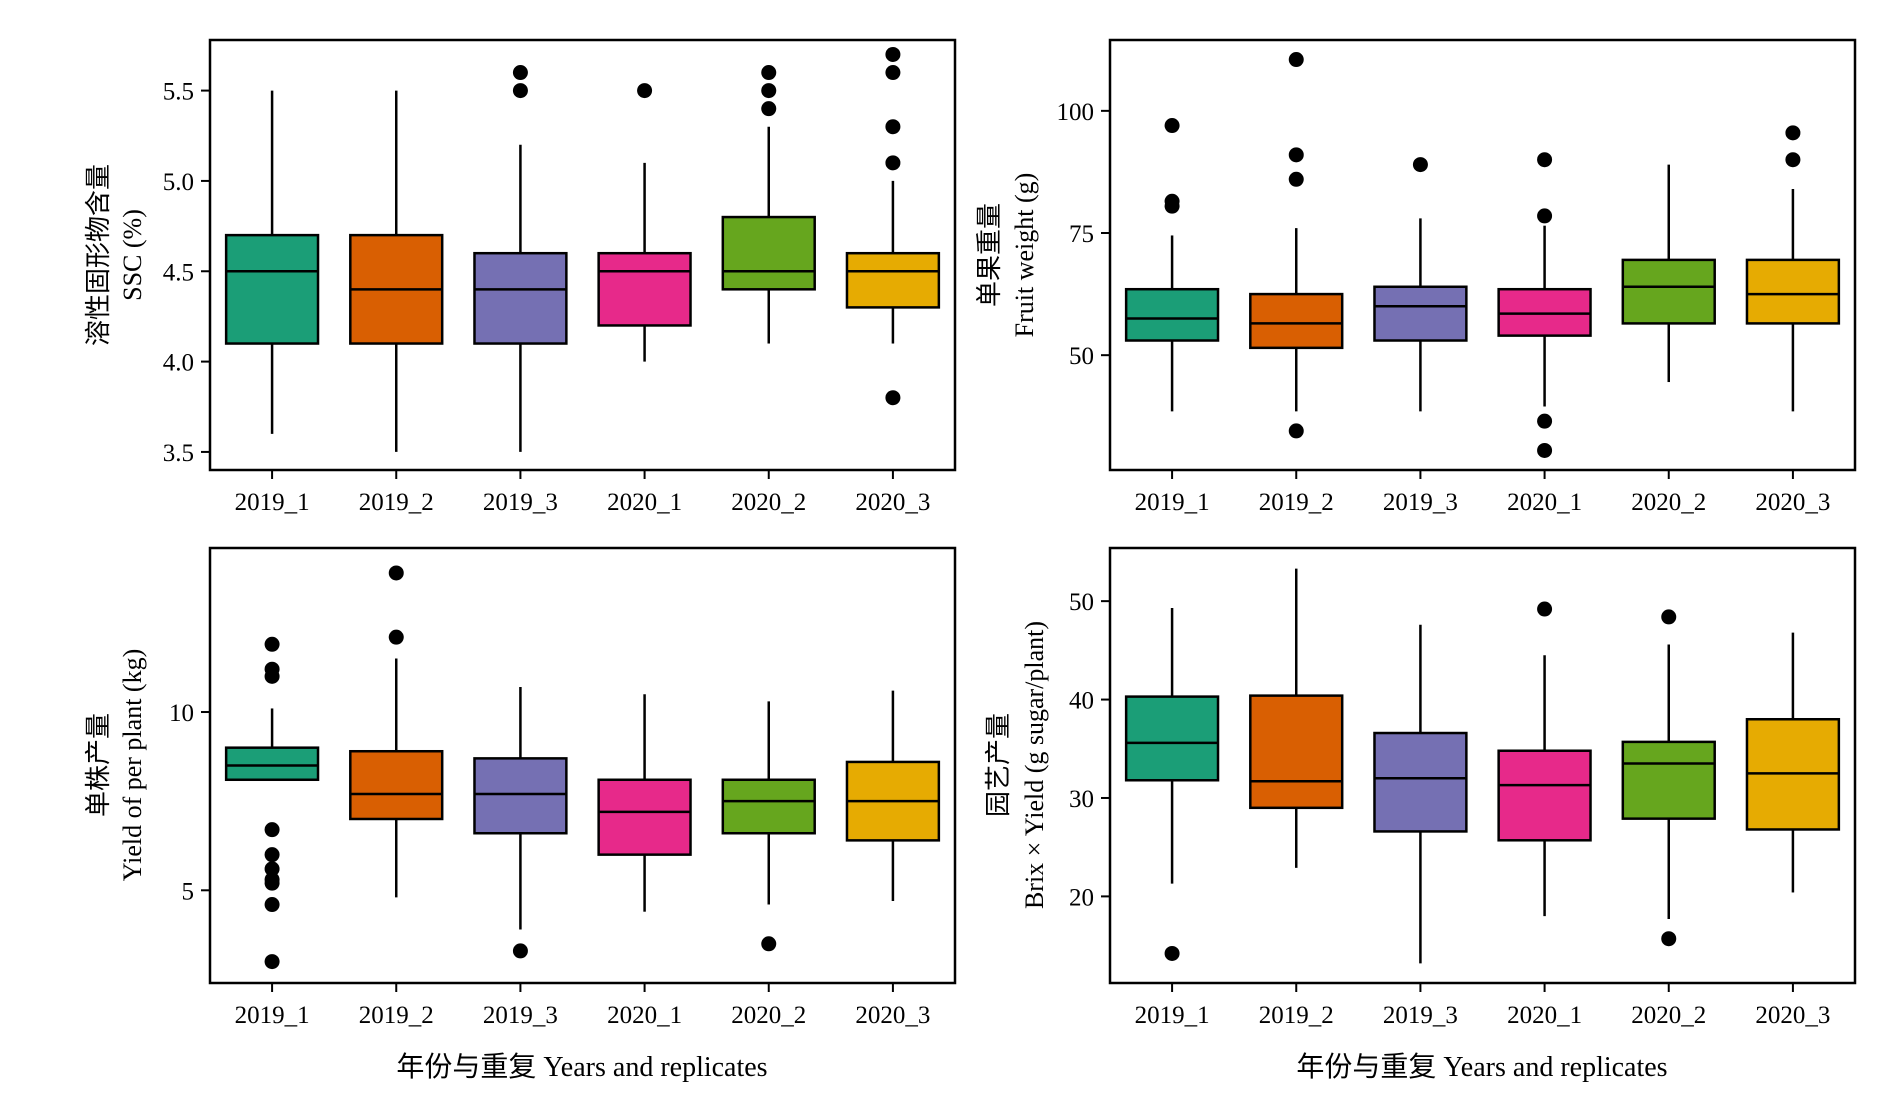 This screenshot has width=1897, height=1112. Describe the element at coordinates (1668, 502) in the screenshot. I see `fruit-weight-x-tick-label: 2020_2` at that location.